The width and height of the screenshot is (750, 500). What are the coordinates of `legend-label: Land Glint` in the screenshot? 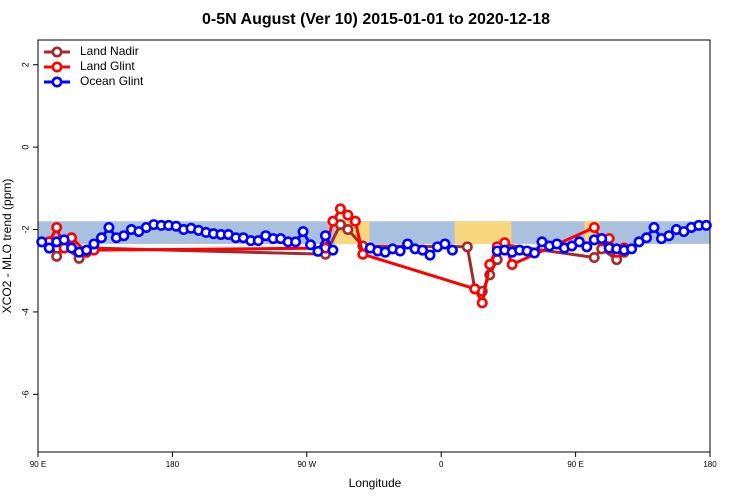 It's located at (107, 66).